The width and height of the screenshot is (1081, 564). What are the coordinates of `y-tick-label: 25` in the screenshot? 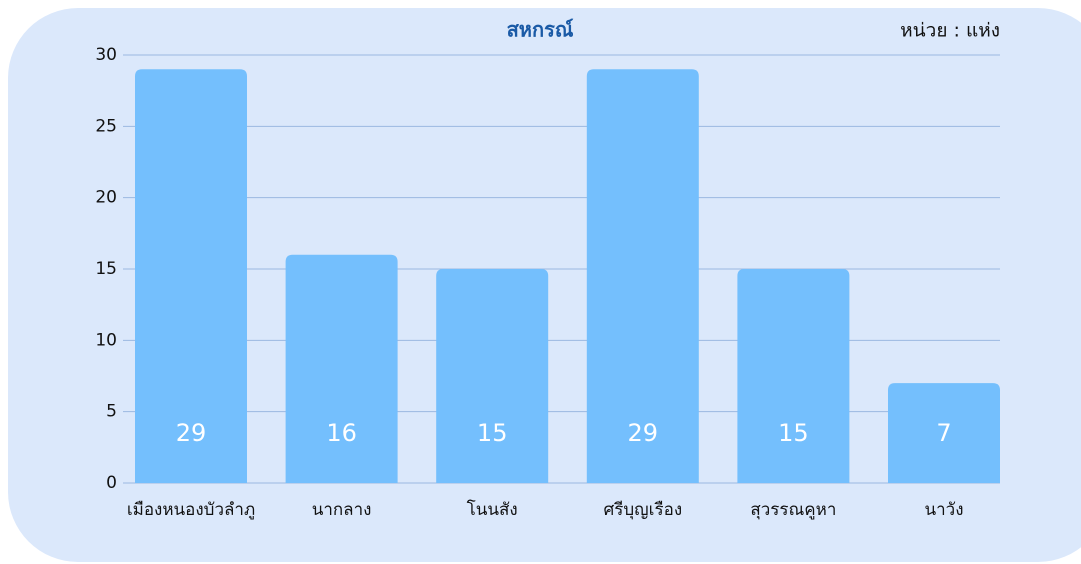 It's located at (106, 126).